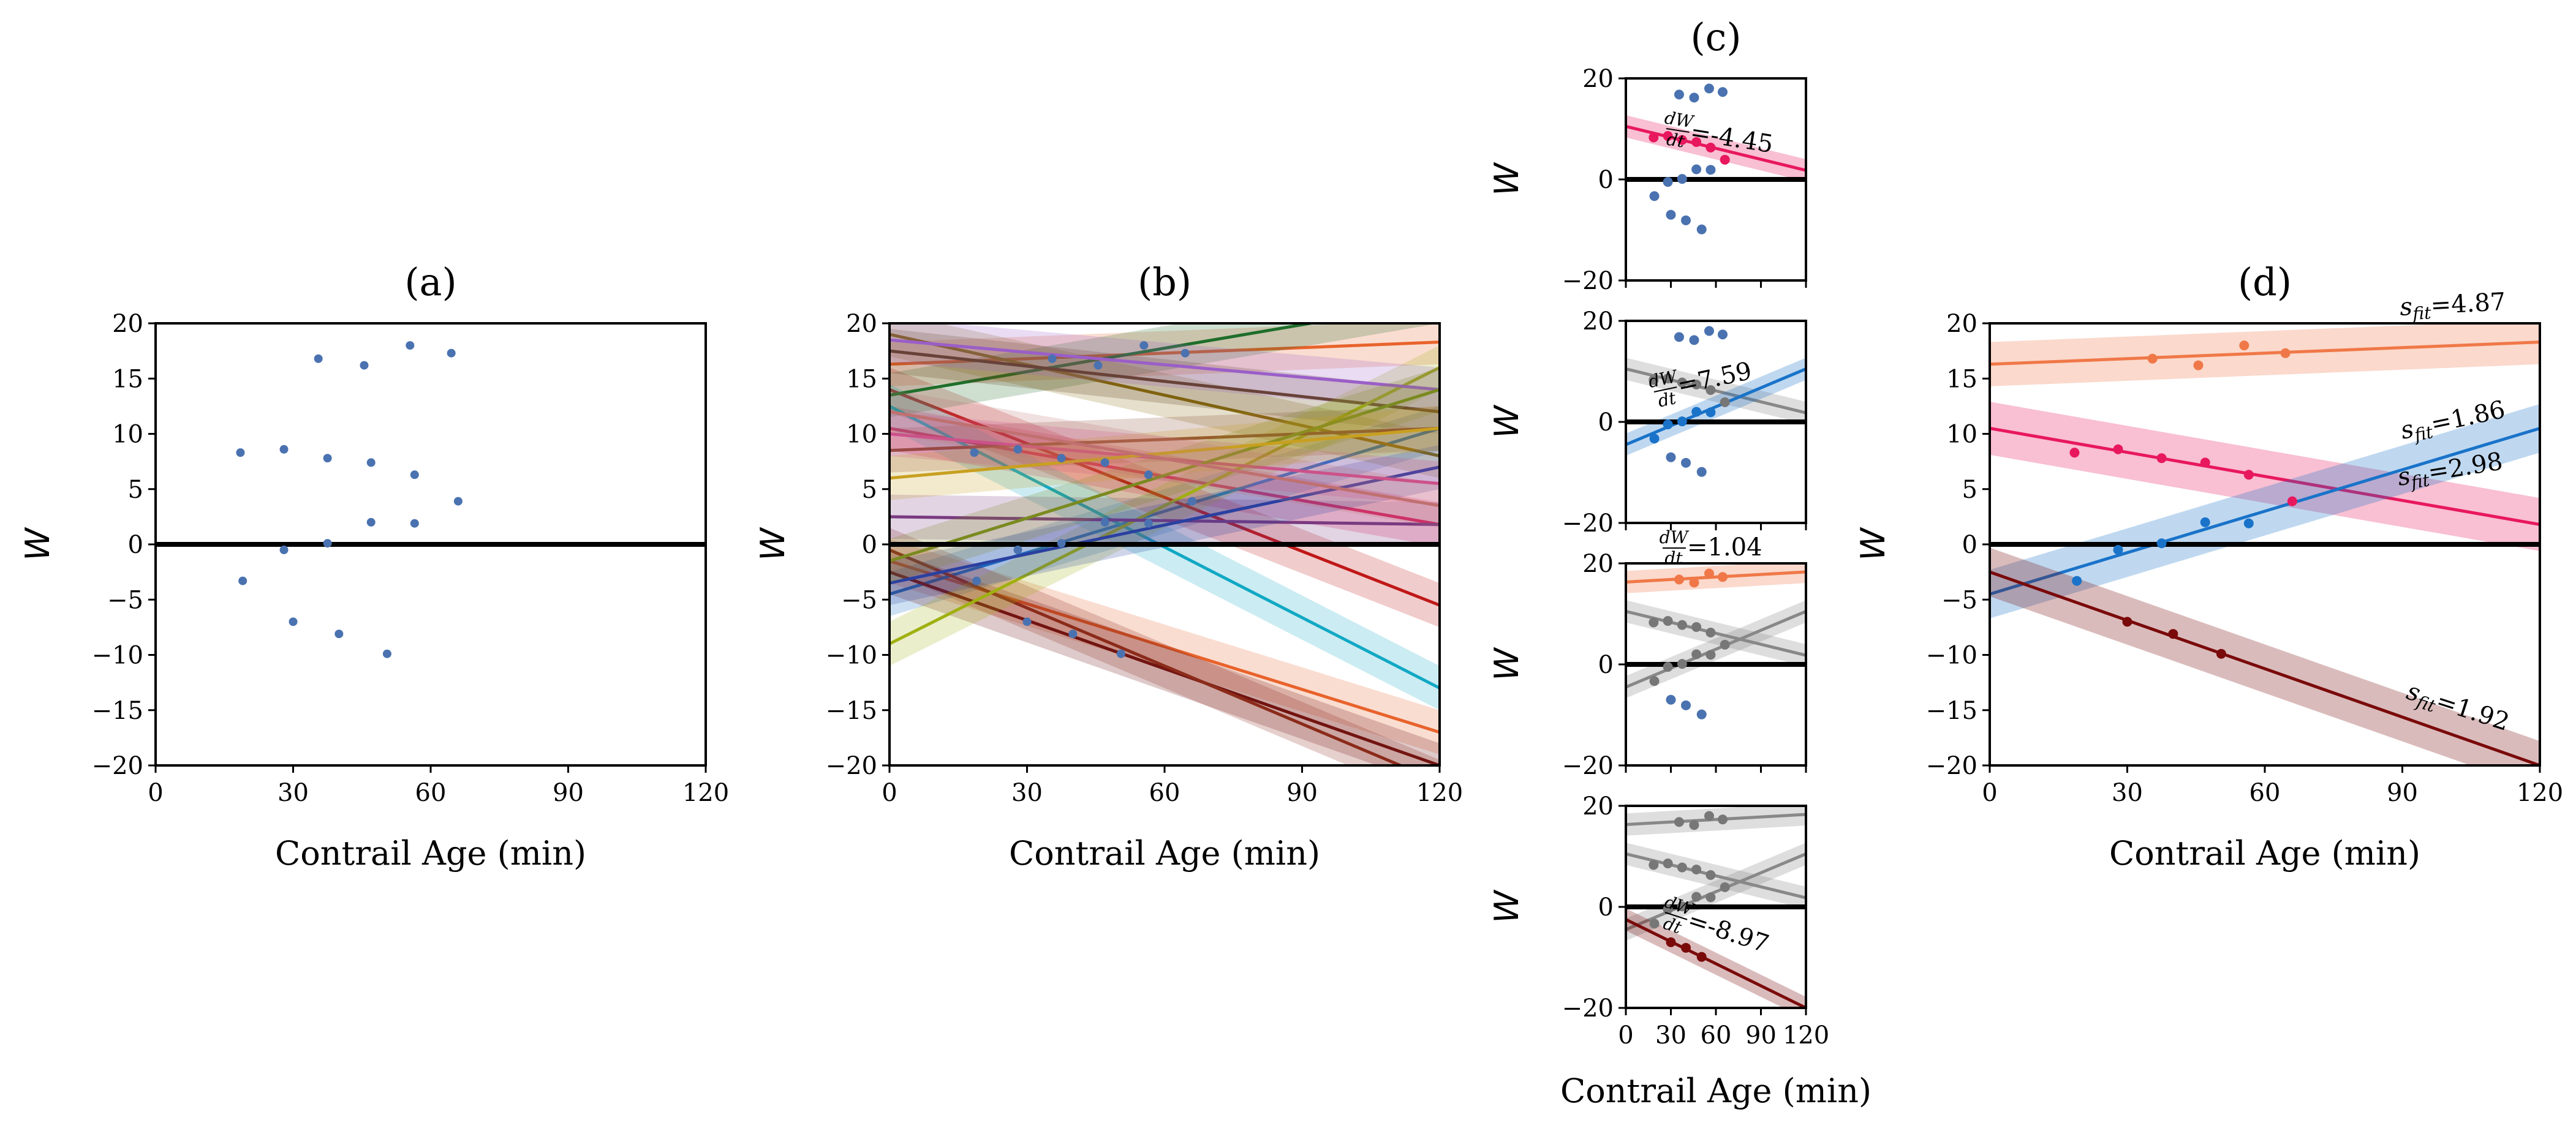 The height and width of the screenshot is (1131, 2576). Describe the element at coordinates (1673, 558) in the screenshot. I see `annotation-denominator: dt` at that location.